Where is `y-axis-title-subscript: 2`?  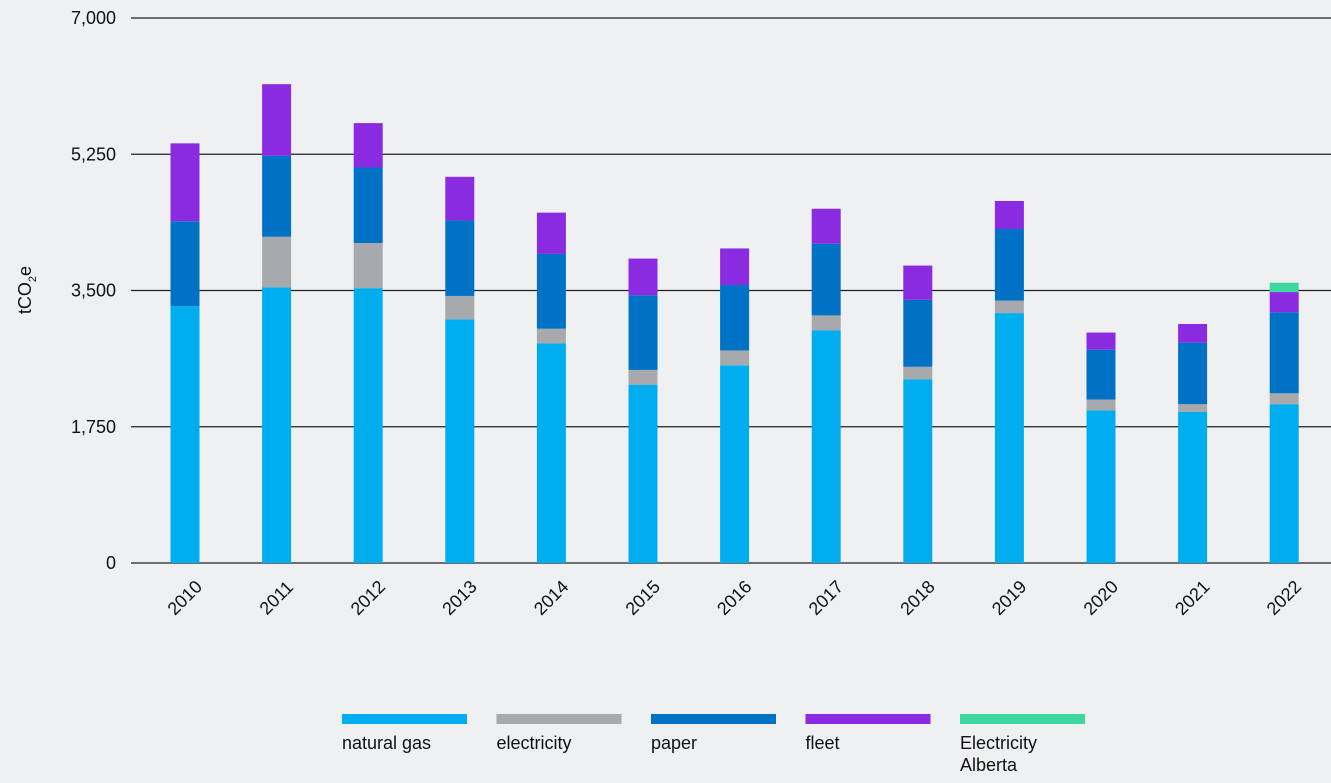
y-axis-title-subscript: 2 is located at coordinates (33, 279).